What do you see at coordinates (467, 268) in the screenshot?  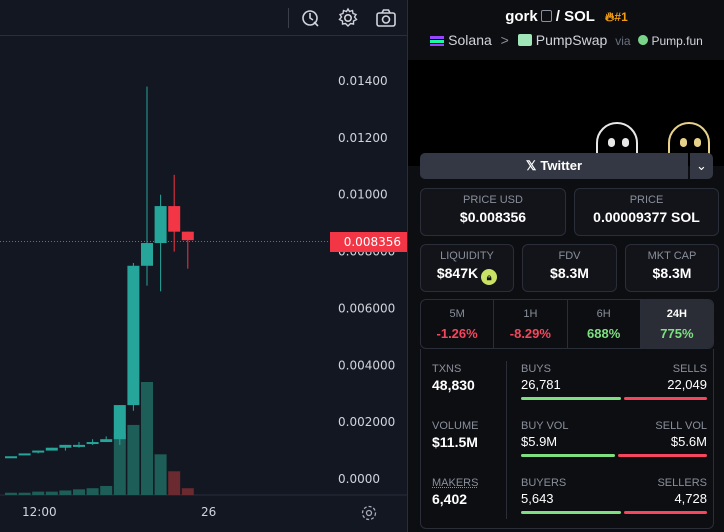 I see `liquidity-box: LIQUIDITY $847K 🔒︎` at bounding box center [467, 268].